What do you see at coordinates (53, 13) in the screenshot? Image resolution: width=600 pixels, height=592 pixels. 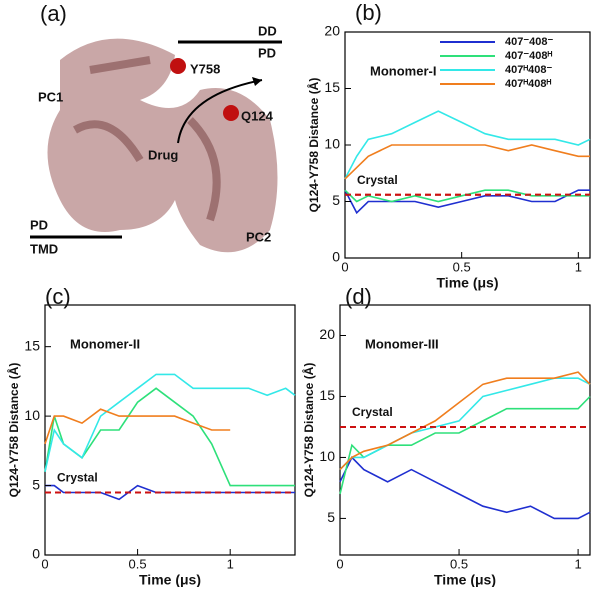 I see `panel-label: (a)` at bounding box center [53, 13].